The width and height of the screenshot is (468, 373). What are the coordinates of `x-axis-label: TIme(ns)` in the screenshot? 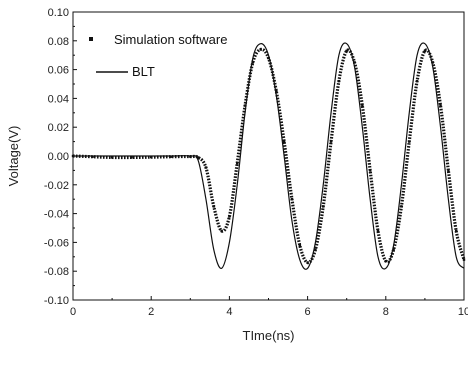 It's located at (269, 335).